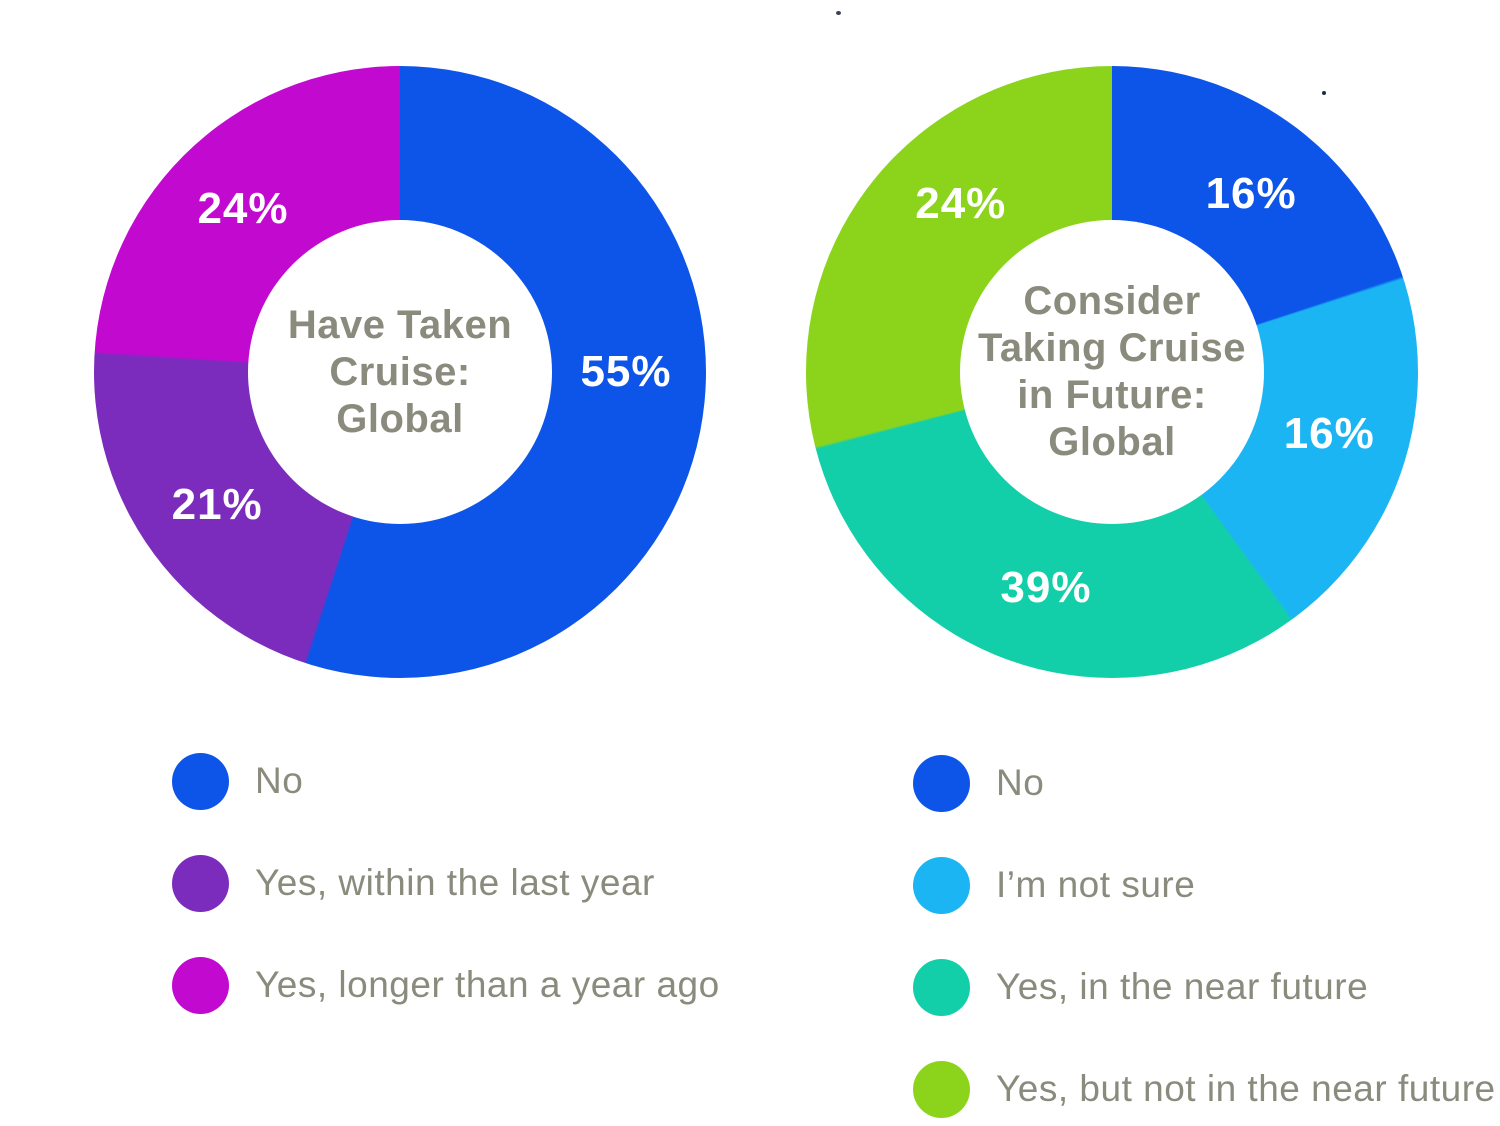  What do you see at coordinates (1112, 301) in the screenshot?
I see `chart-title-line: Consider` at bounding box center [1112, 301].